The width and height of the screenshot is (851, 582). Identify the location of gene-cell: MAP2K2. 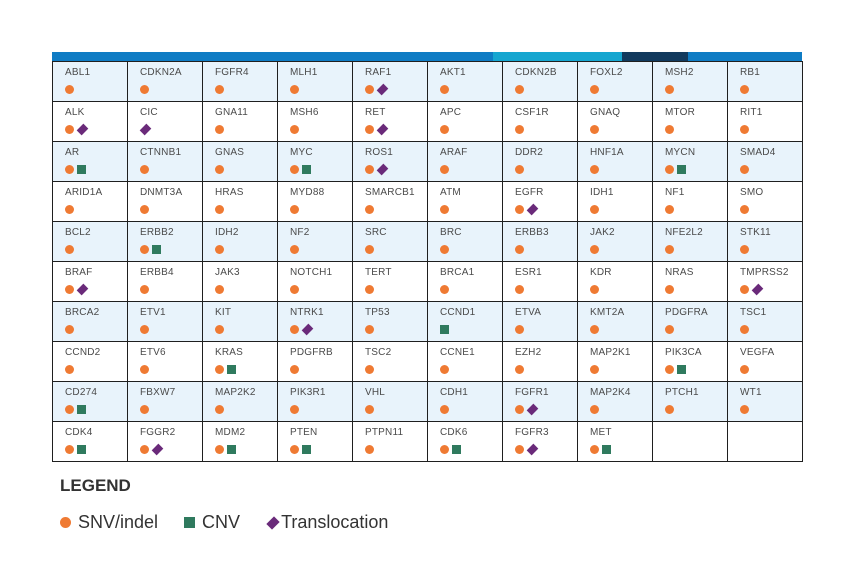
(240, 401).